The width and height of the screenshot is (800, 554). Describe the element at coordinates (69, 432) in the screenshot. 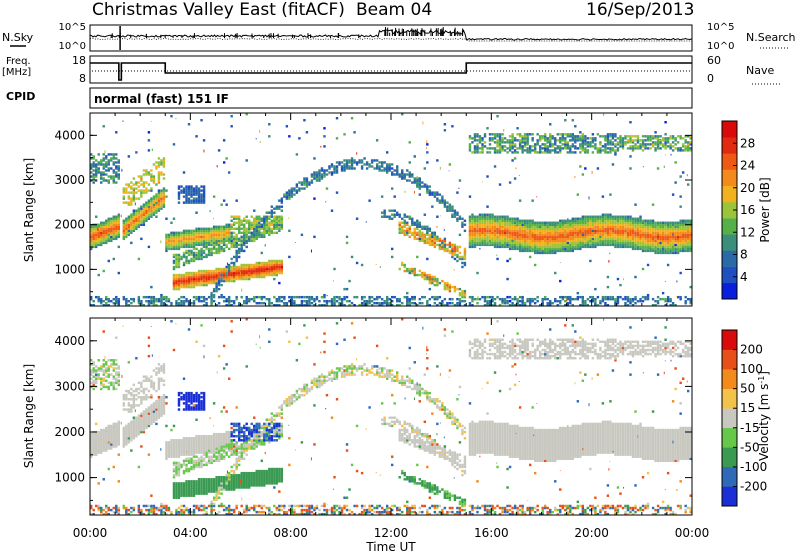

I see `velocity-ytick-label: 2000` at that location.